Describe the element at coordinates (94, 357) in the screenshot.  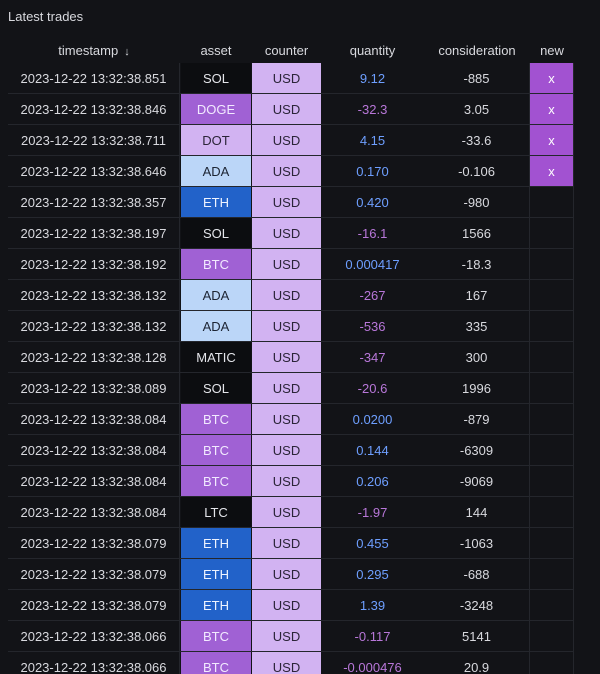
I see `timestamp-cell: 2023-12-22 13:32:38.128` at that location.